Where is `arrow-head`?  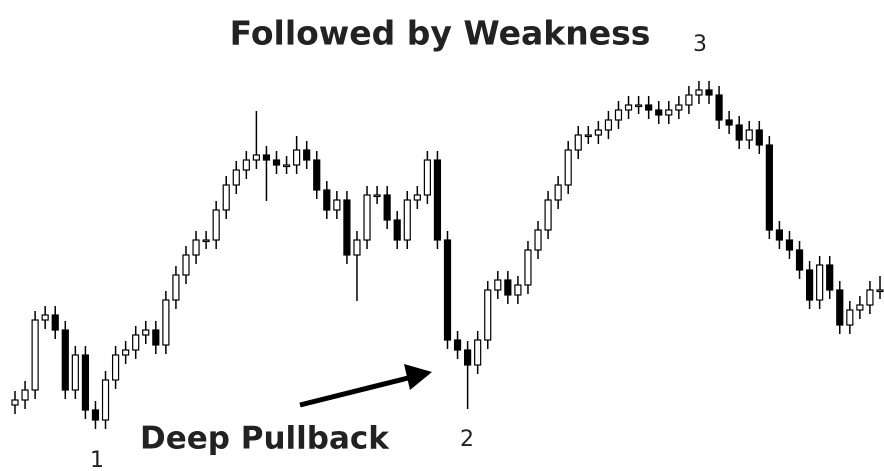
arrow-head is located at coordinates (418, 377).